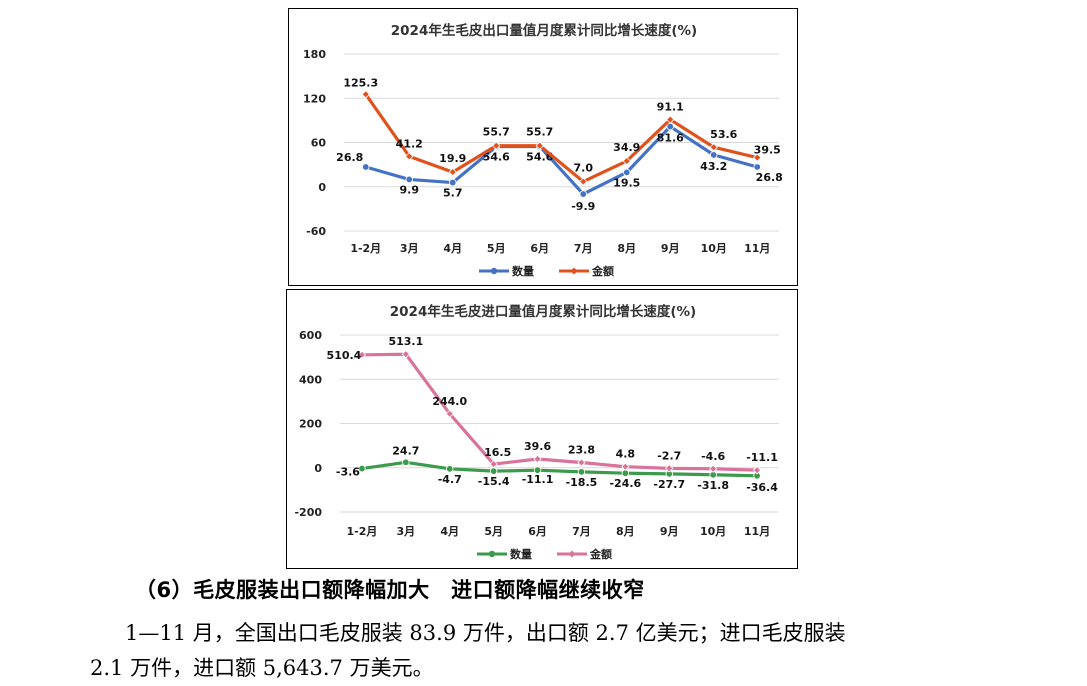 This screenshot has height=686, width=1087. What do you see at coordinates (262, 668) in the screenshot?
I see `paragraph-line-2: 2.1 万件，进口额 5,643.7 万美元。` at bounding box center [262, 668].